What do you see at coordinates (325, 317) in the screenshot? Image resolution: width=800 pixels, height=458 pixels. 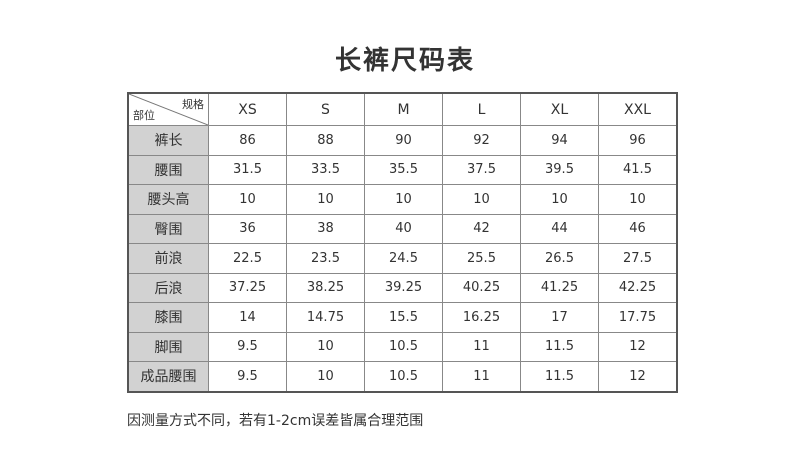 I see `table-cell: 14.75` at bounding box center [325, 317].